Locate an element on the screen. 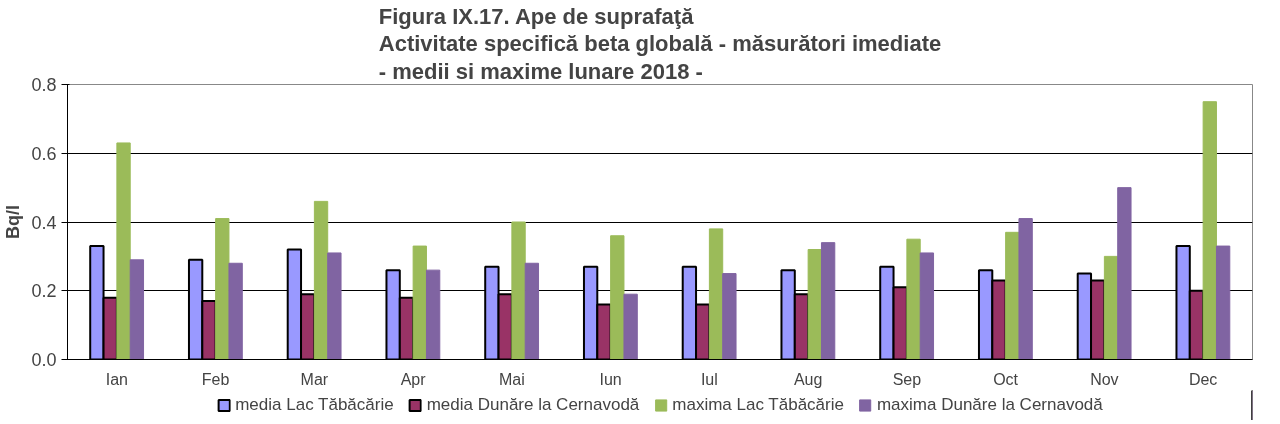  legend-label: maxima Dunăre la Cernavodă is located at coordinates (989, 405).